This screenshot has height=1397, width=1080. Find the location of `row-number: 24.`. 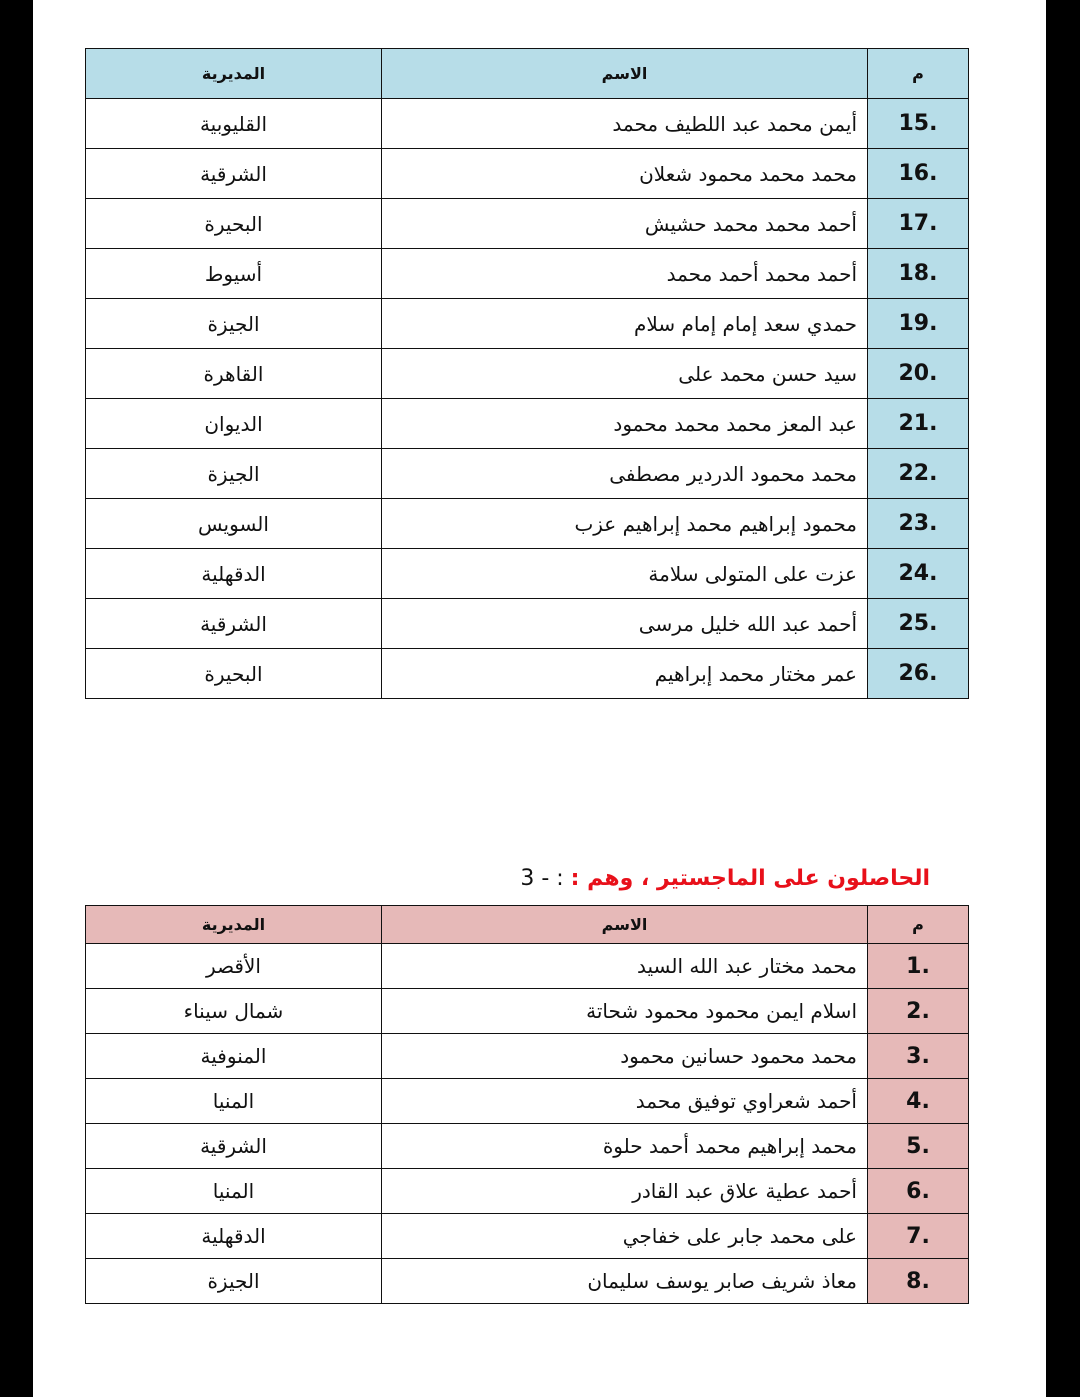

row-number: 24. is located at coordinates (918, 573).